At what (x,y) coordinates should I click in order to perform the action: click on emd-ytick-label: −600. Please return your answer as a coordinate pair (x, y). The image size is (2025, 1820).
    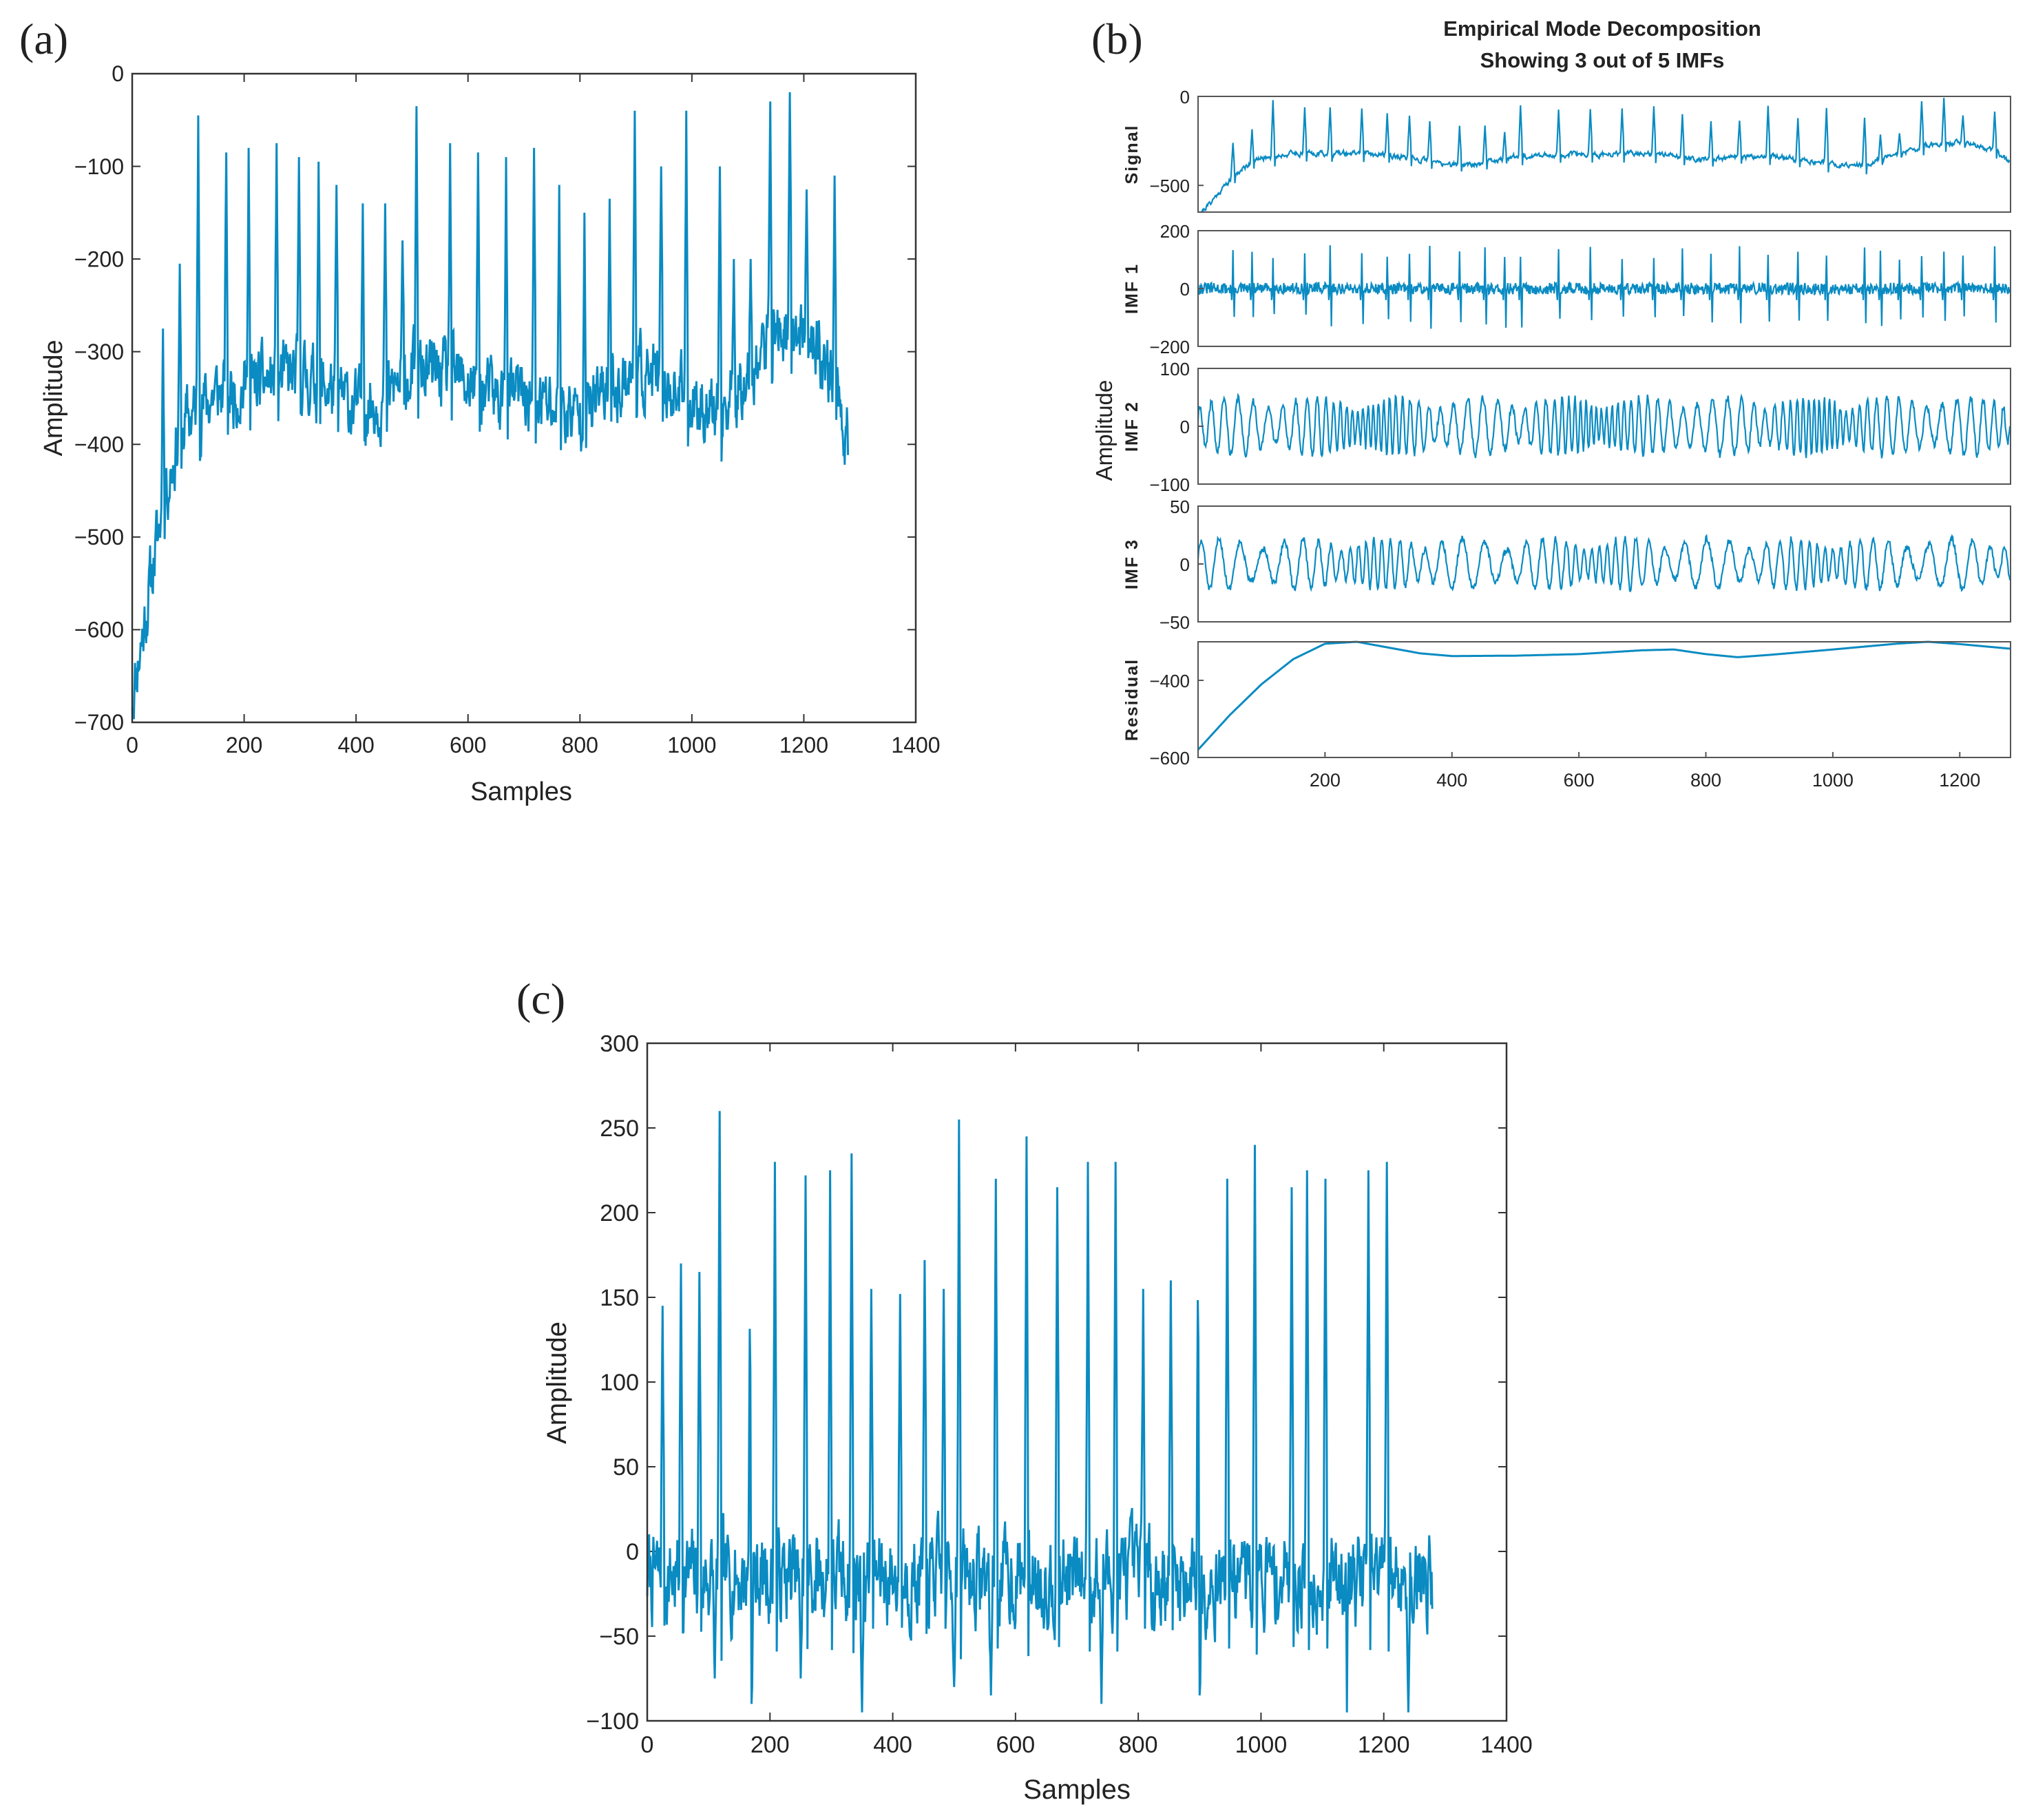
    Looking at the image, I should click on (1169, 758).